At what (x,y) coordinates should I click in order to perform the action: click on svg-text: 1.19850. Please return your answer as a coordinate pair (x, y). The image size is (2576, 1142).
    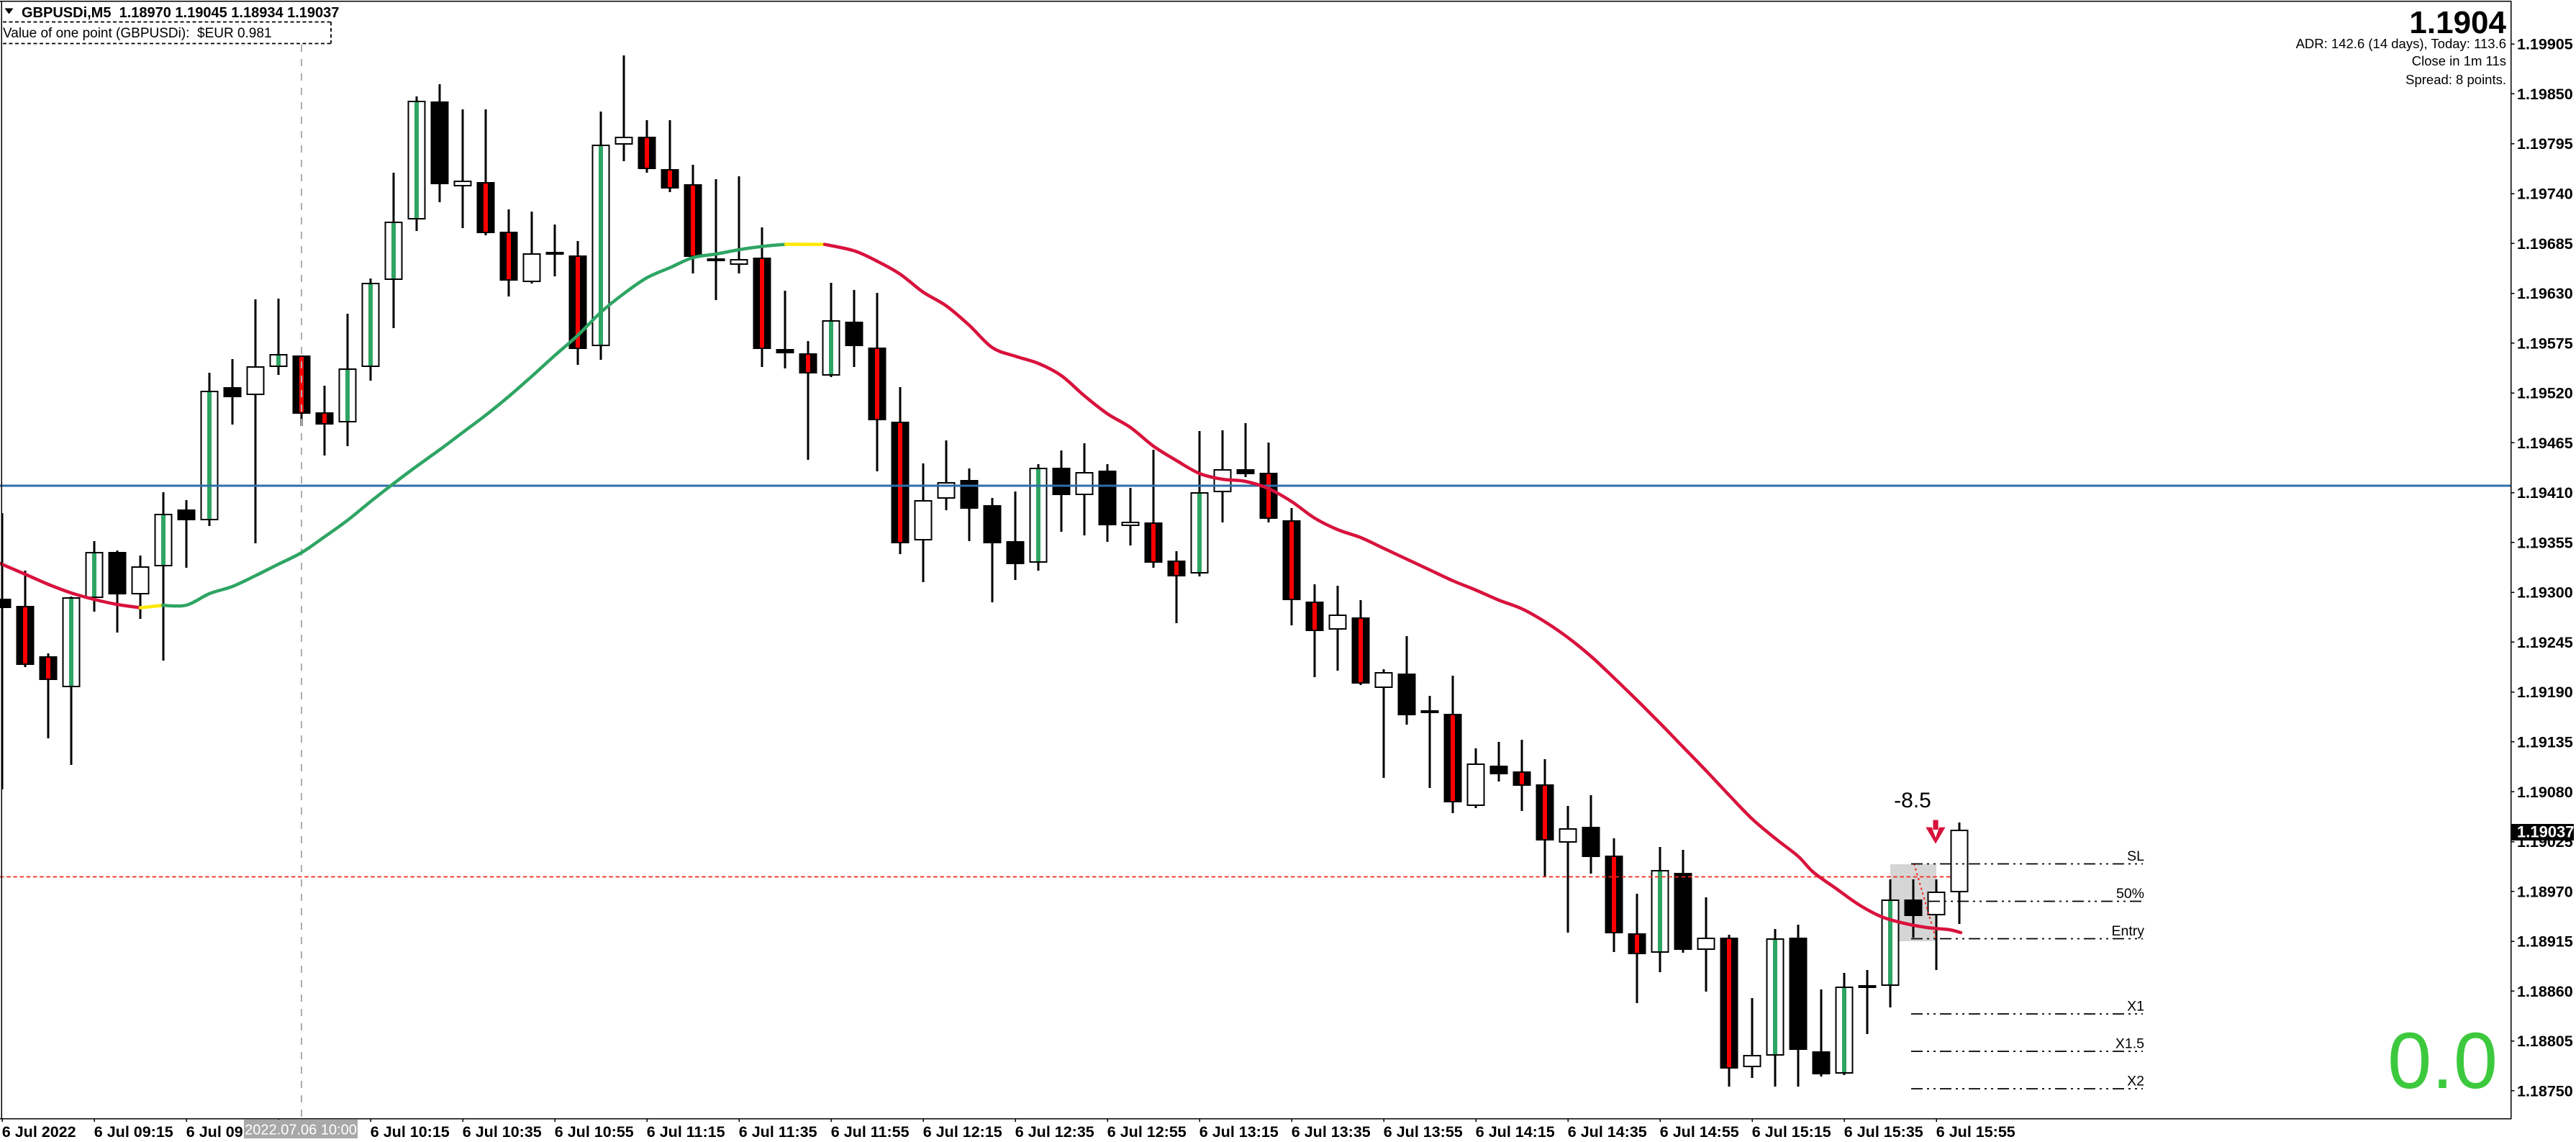
    Looking at the image, I should click on (2545, 95).